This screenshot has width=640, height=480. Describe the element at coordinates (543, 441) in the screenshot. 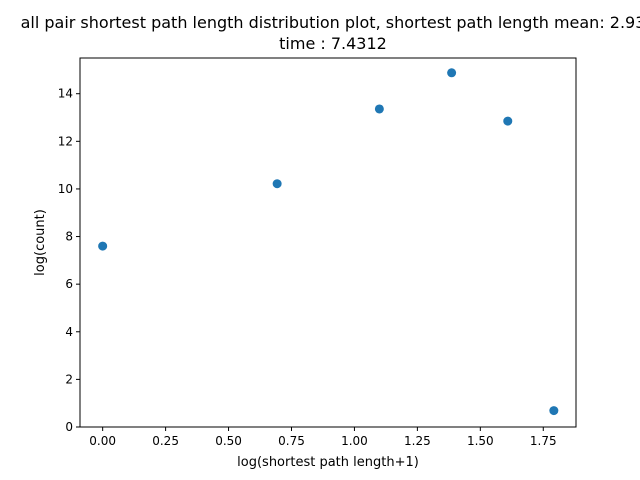

I see `x-tick-label: 1.75` at that location.